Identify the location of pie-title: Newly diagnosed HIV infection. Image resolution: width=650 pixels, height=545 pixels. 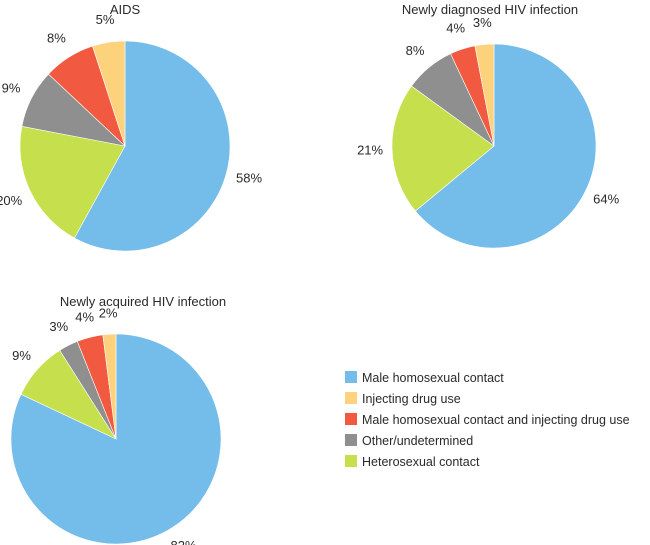
(490, 9).